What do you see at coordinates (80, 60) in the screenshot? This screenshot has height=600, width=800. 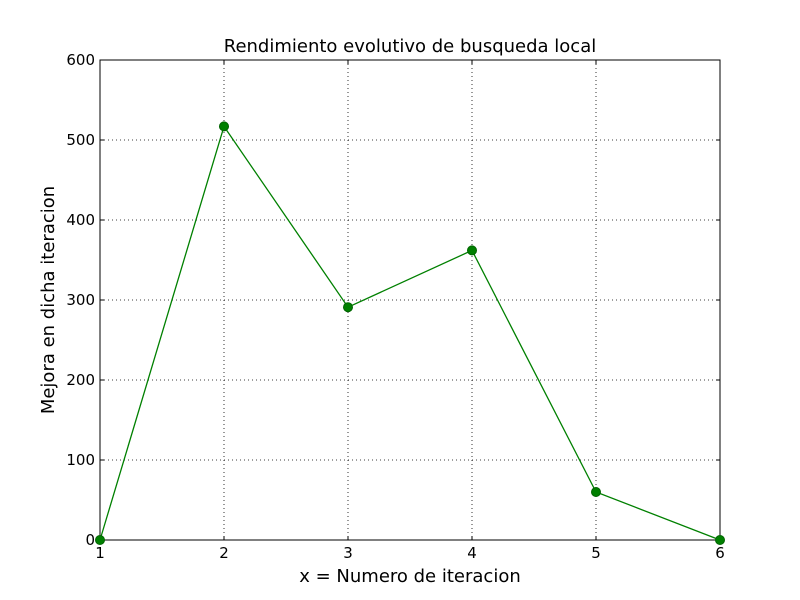 I see `y-tick-label: 600` at bounding box center [80, 60].